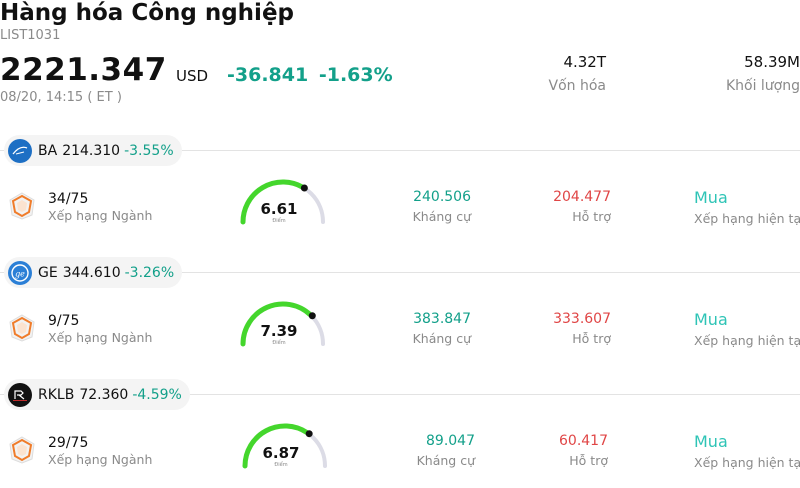 Image resolution: width=800 pixels, height=488 pixels. What do you see at coordinates (64, 321) in the screenshot?
I see `industry-rank-value: 9/75` at bounding box center [64, 321].